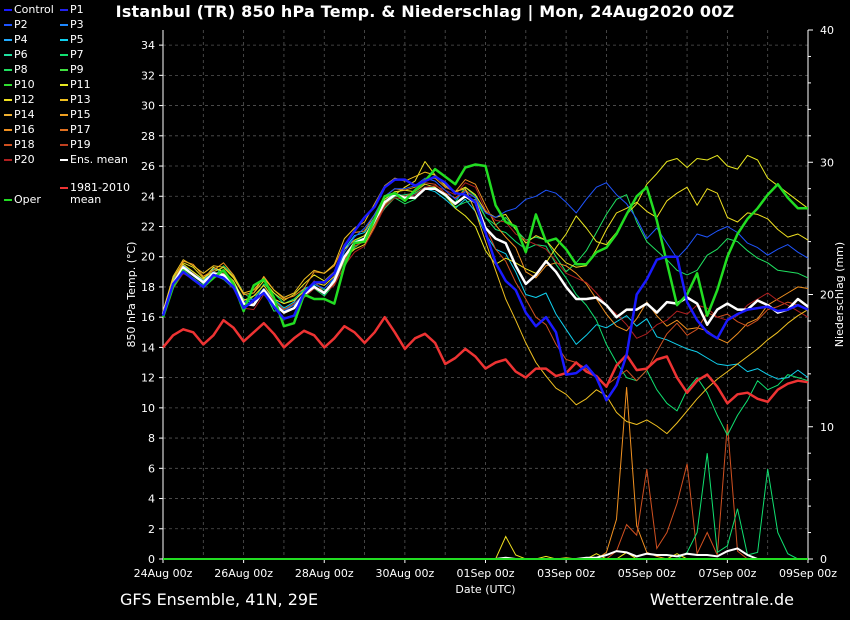 The image size is (850, 620). I want to click on legend-label: P13, so click(80, 99).